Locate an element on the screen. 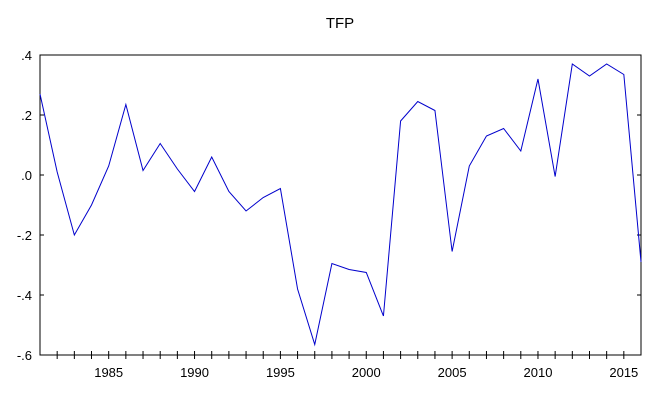 This screenshot has height=409, width=660. y-tick-label: .4 is located at coordinates (26, 55).